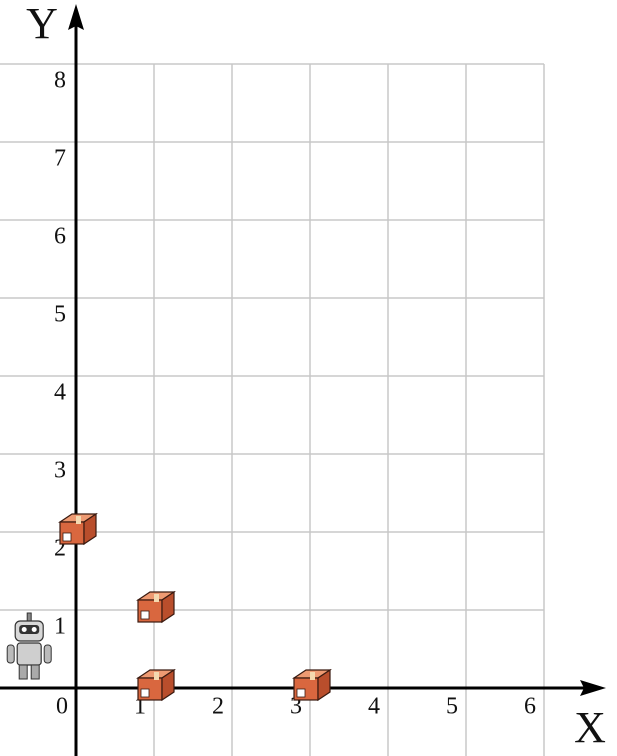 The width and height of the screenshot is (617, 756). Describe the element at coordinates (218, 707) in the screenshot. I see `x-tick-label: 2` at that location.